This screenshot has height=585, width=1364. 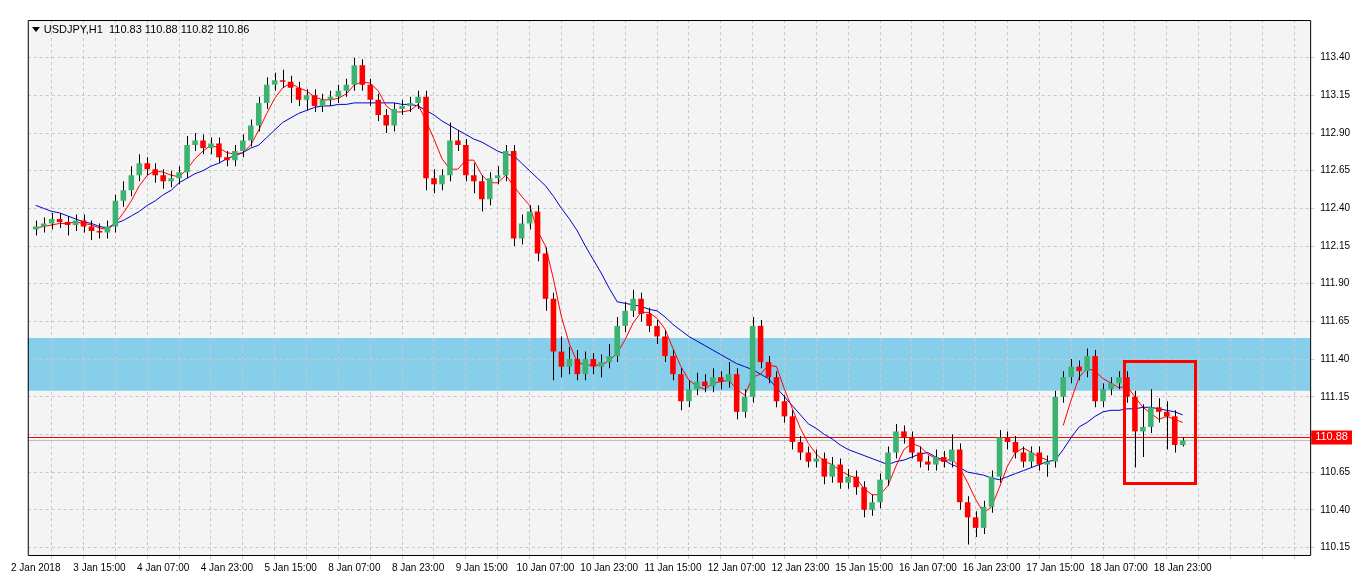 What do you see at coordinates (354, 567) in the screenshot?
I see `x-tick-label: 8 Jan 07:00` at bounding box center [354, 567].